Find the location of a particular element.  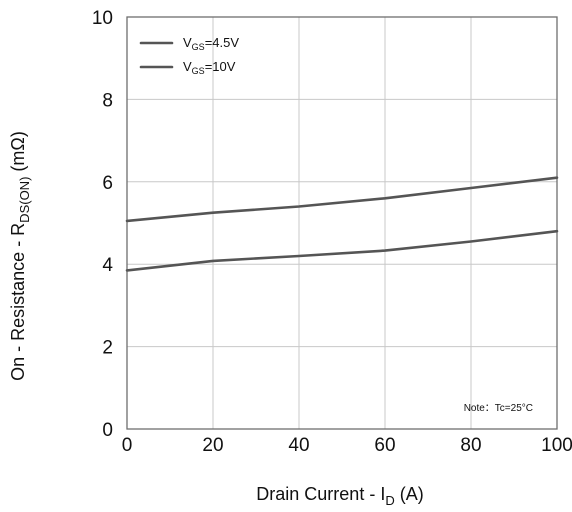

y-tick-label-6: 6 is located at coordinates (107, 183).